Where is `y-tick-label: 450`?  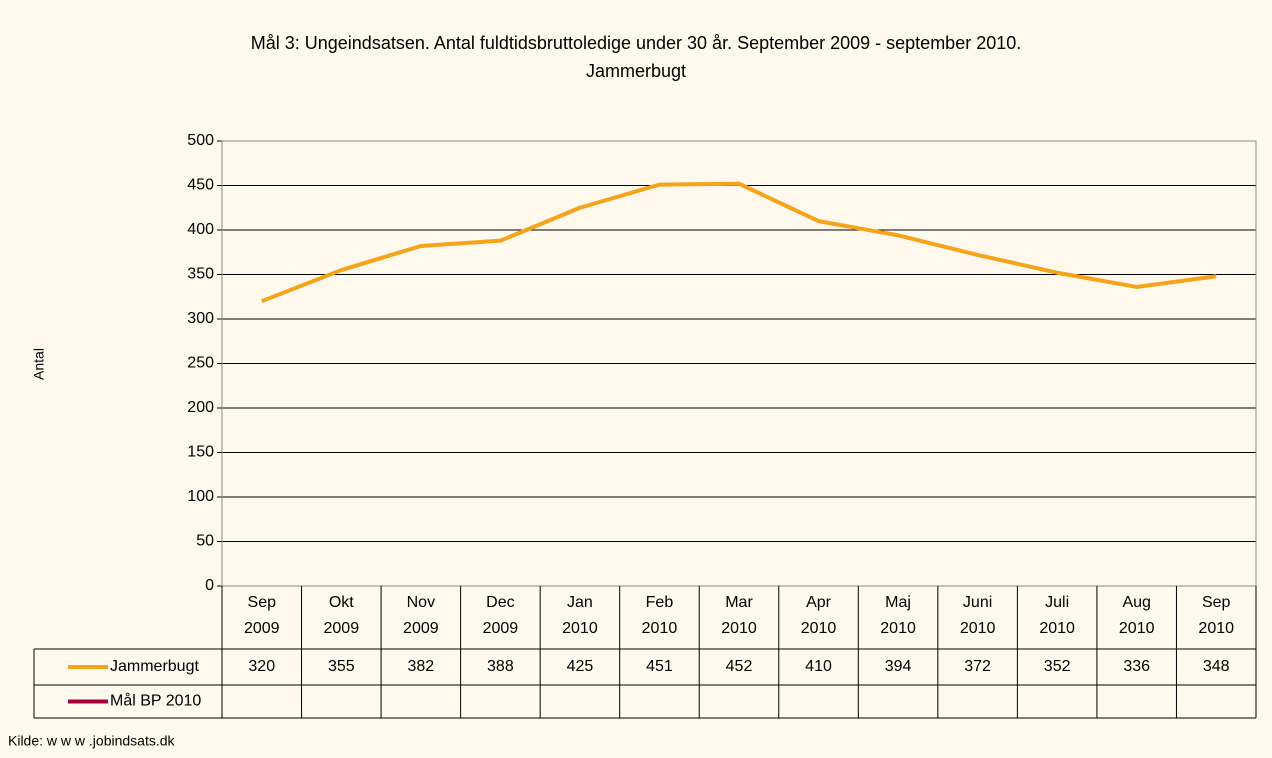 y-tick-label: 450 is located at coordinates (200, 185).